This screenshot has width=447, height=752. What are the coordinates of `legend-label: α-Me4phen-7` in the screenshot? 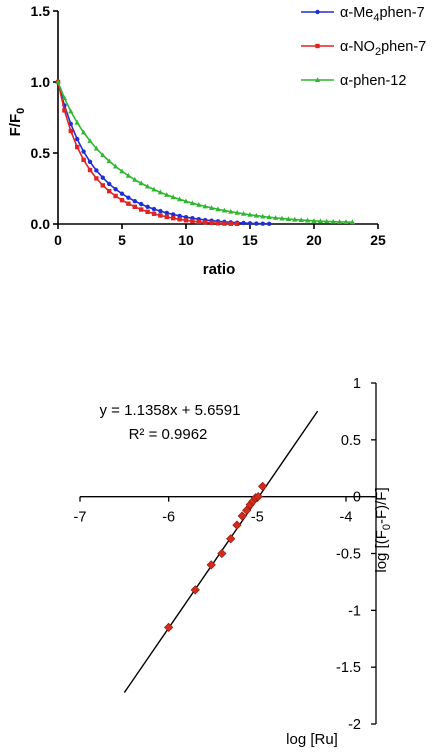 It's located at (382, 14).